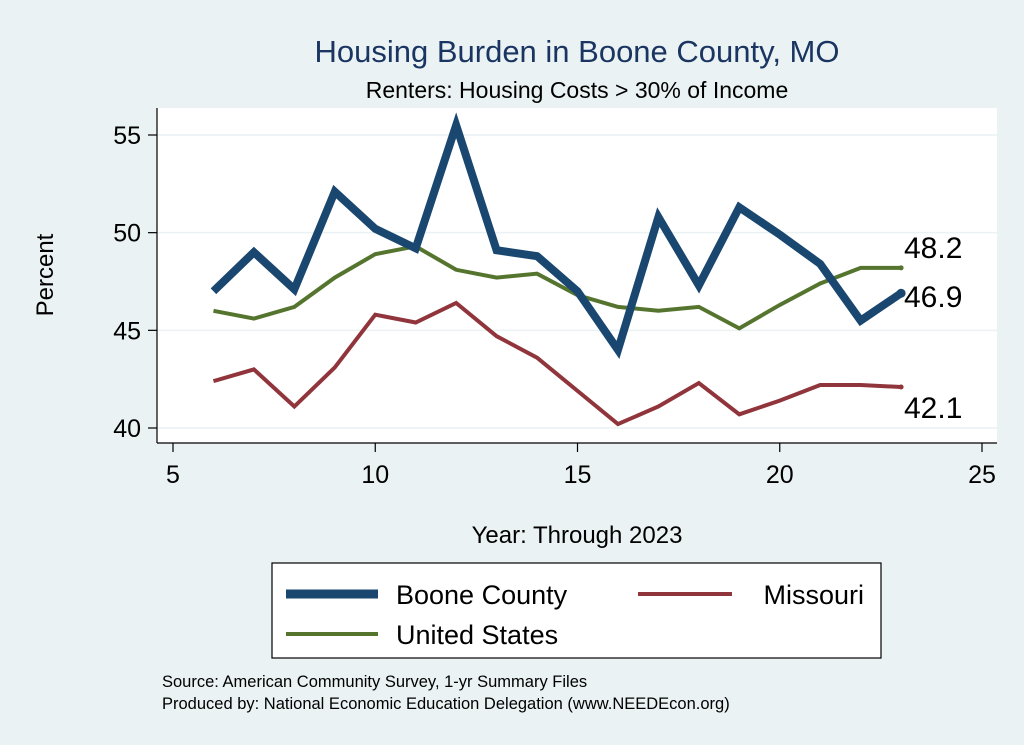 This screenshot has width=1024, height=745. Describe the element at coordinates (127, 136) in the screenshot. I see `y-tick-label: 55` at that location.